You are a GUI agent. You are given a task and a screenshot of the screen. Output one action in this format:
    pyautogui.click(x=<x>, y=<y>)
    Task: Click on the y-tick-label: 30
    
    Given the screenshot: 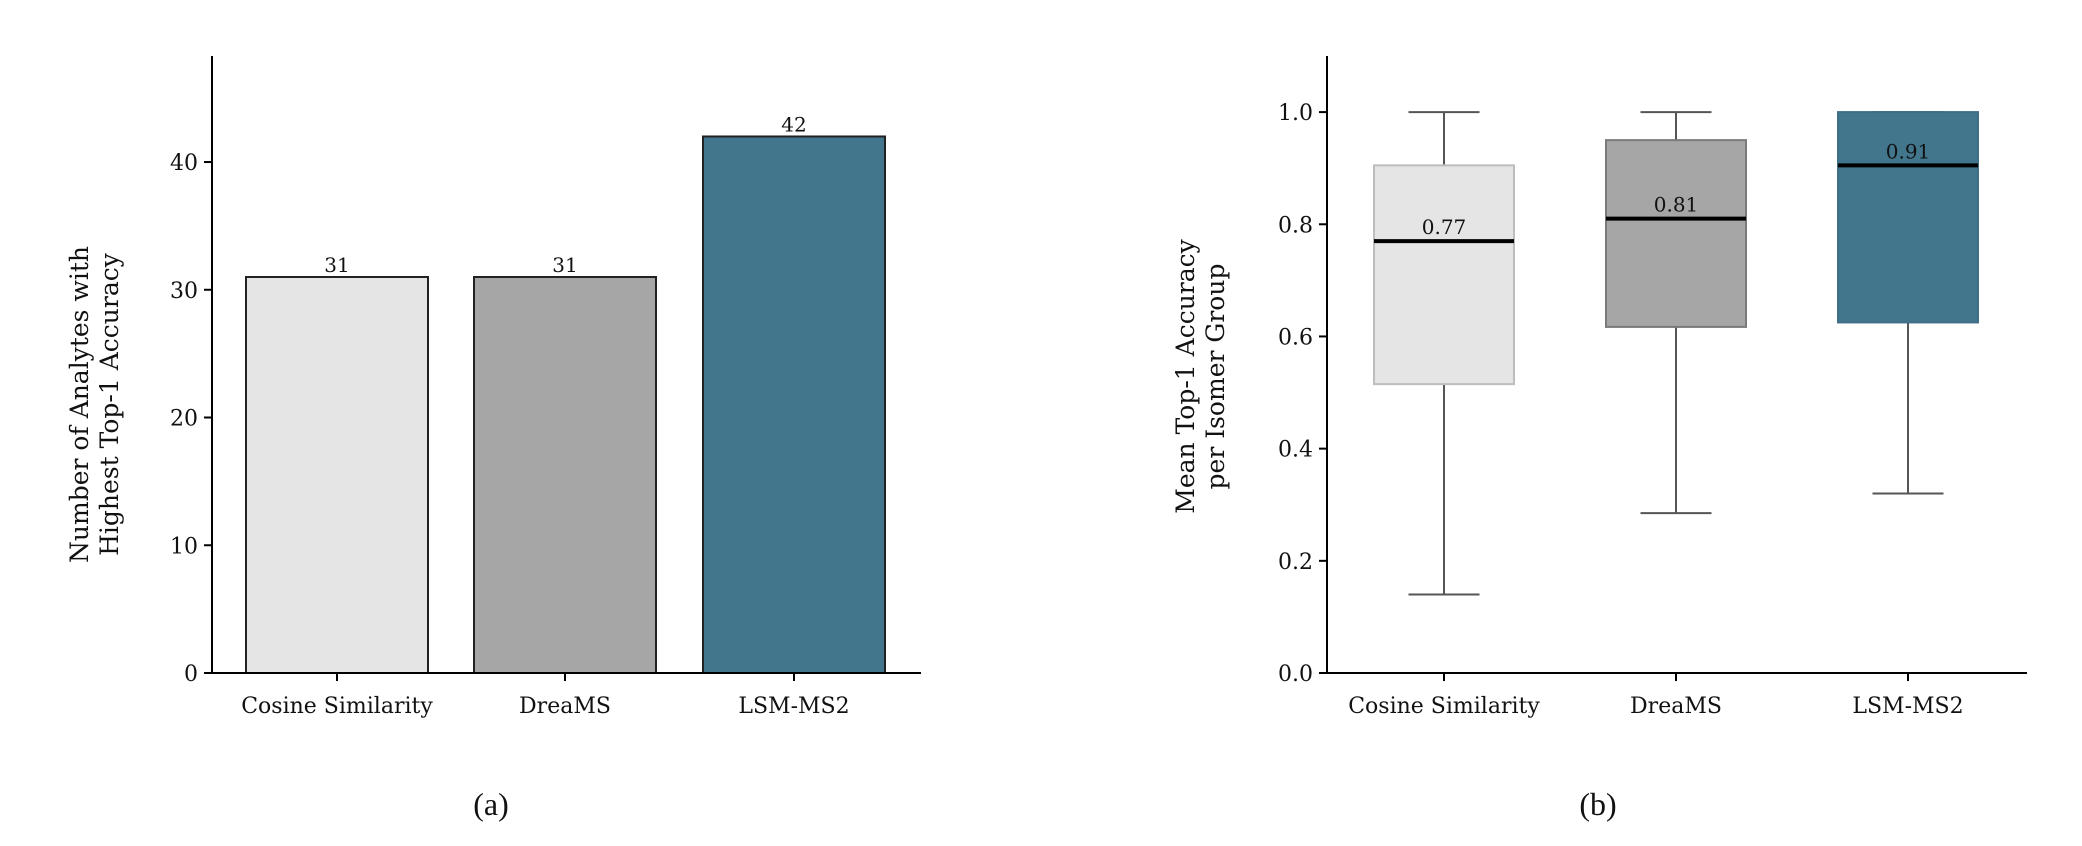 What is the action you would take?
    pyautogui.click(x=184, y=291)
    